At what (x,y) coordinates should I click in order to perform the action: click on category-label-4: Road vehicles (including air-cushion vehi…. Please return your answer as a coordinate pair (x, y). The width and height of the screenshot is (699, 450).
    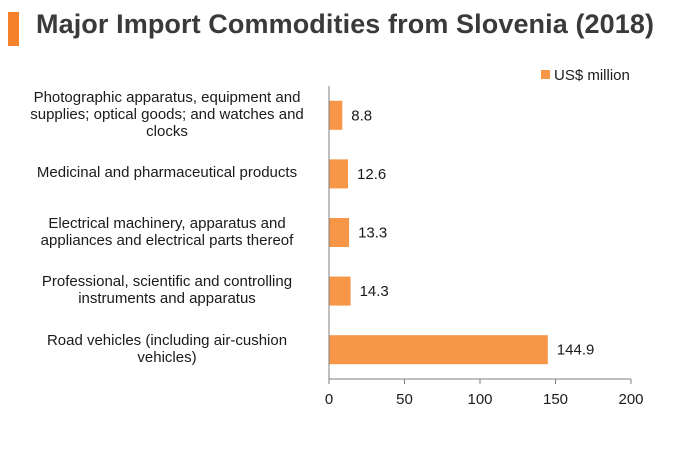
    Looking at the image, I should click on (167, 349).